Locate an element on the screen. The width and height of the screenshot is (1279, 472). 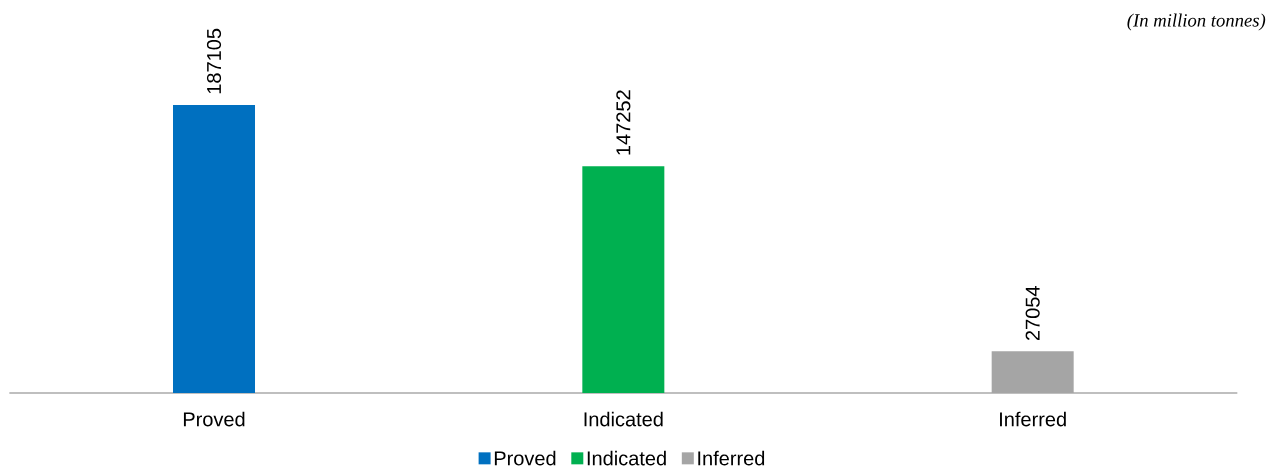
x-tick-label: Proved is located at coordinates (214, 419).